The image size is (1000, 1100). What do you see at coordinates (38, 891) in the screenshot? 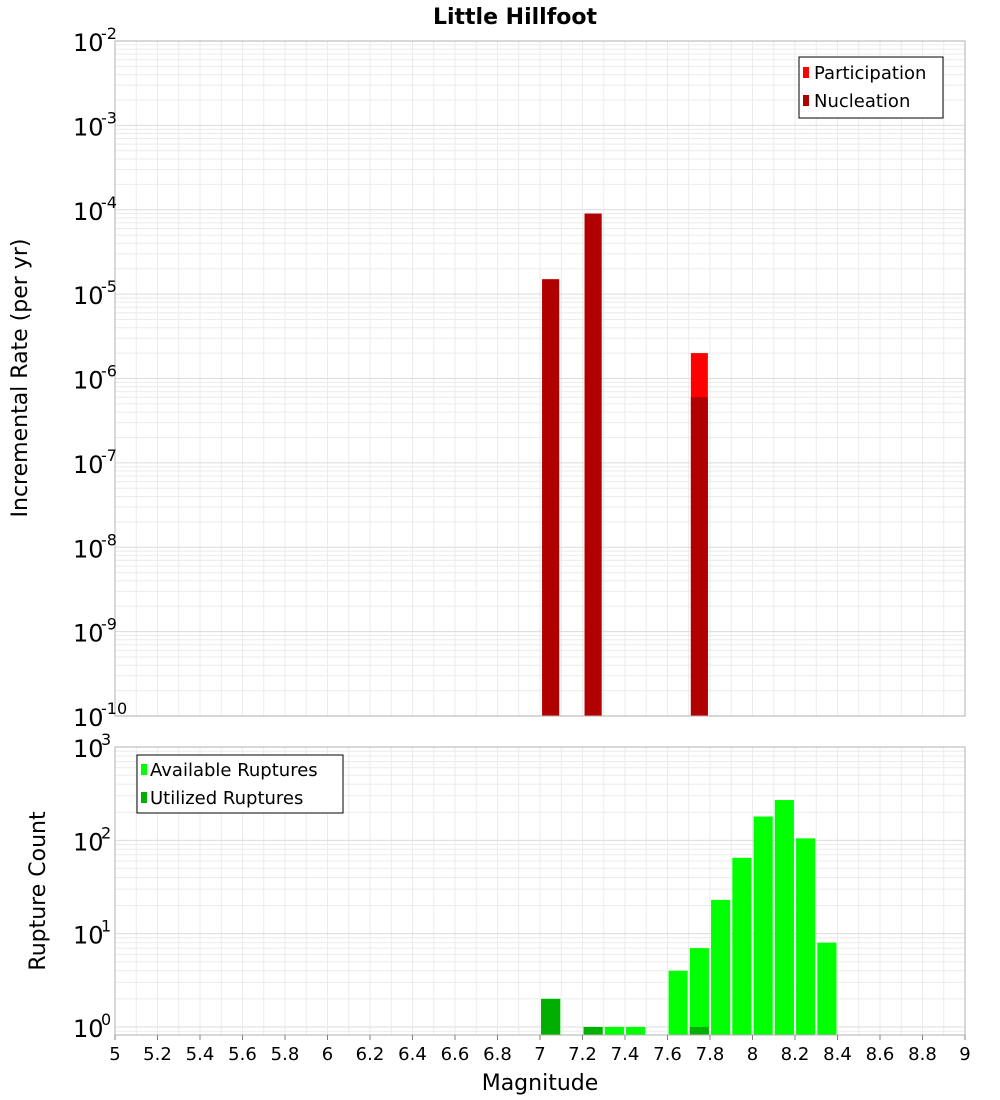
I see `count-y-axis-label: Rupture Count` at bounding box center [38, 891].